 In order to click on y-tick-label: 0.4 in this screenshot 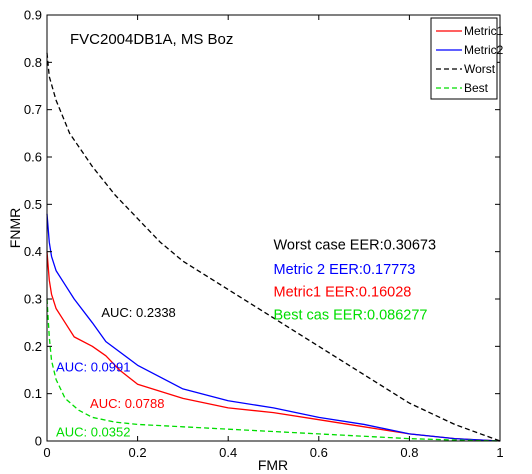, I will do `click(33, 251)`.